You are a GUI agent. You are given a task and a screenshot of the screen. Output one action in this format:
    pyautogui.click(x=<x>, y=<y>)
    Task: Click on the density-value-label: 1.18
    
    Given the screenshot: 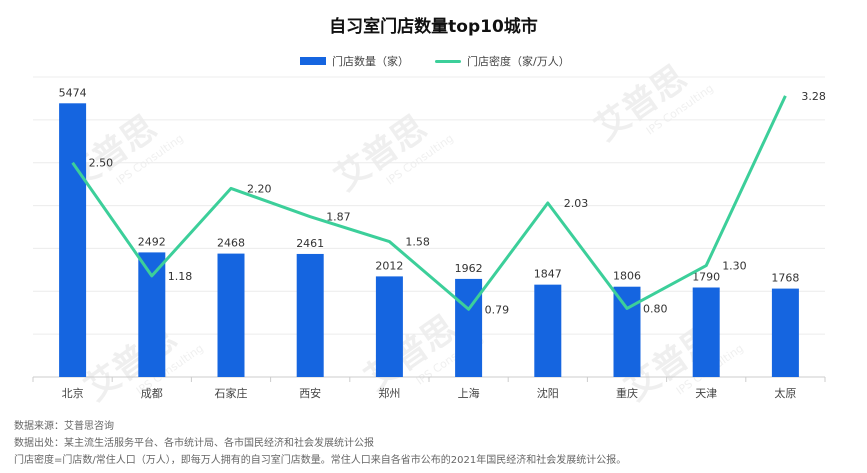 What is the action you would take?
    pyautogui.click(x=180, y=276)
    